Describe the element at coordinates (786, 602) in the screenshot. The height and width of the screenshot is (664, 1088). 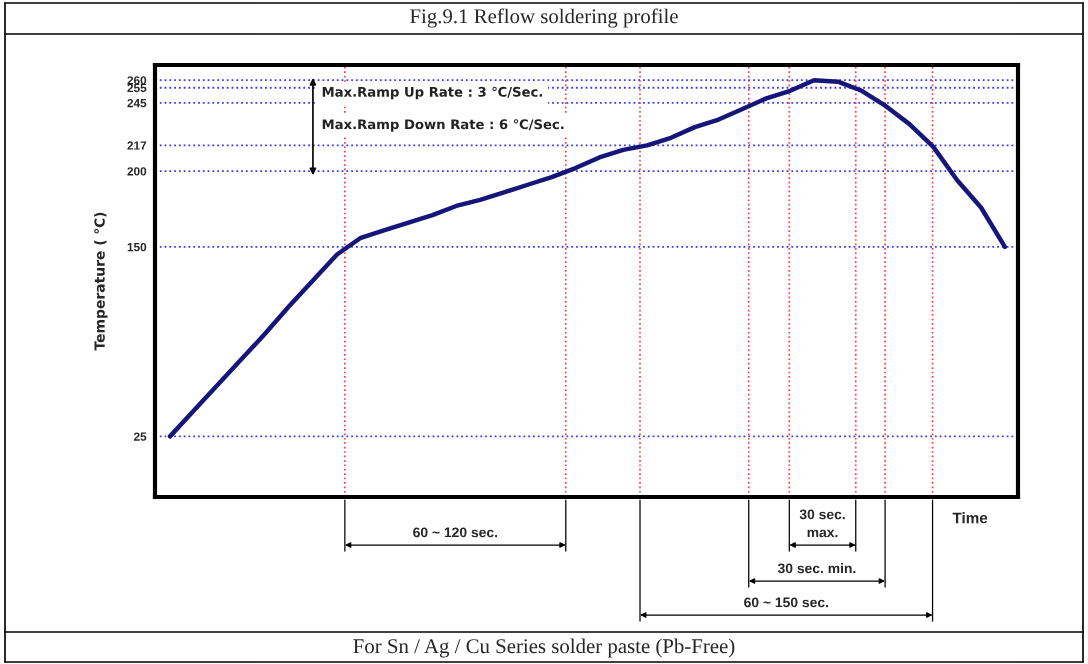
I see `text: 60 ~ 150 sec.` at that location.